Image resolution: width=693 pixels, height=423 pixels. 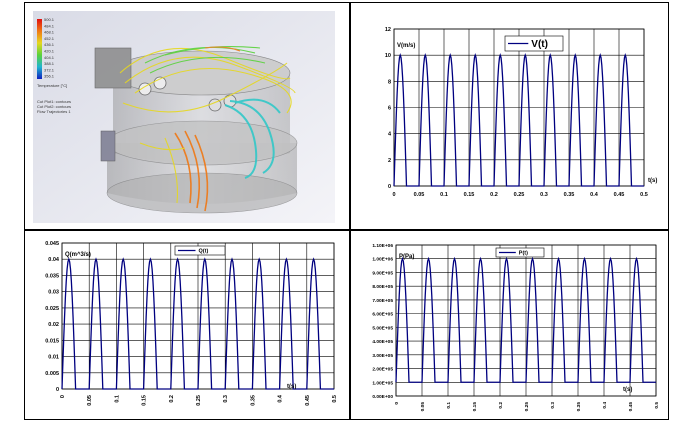 What do you see at coordinates (382, 273) in the screenshot?
I see `y-tick-label: 9.00E+05` at bounding box center [382, 273].